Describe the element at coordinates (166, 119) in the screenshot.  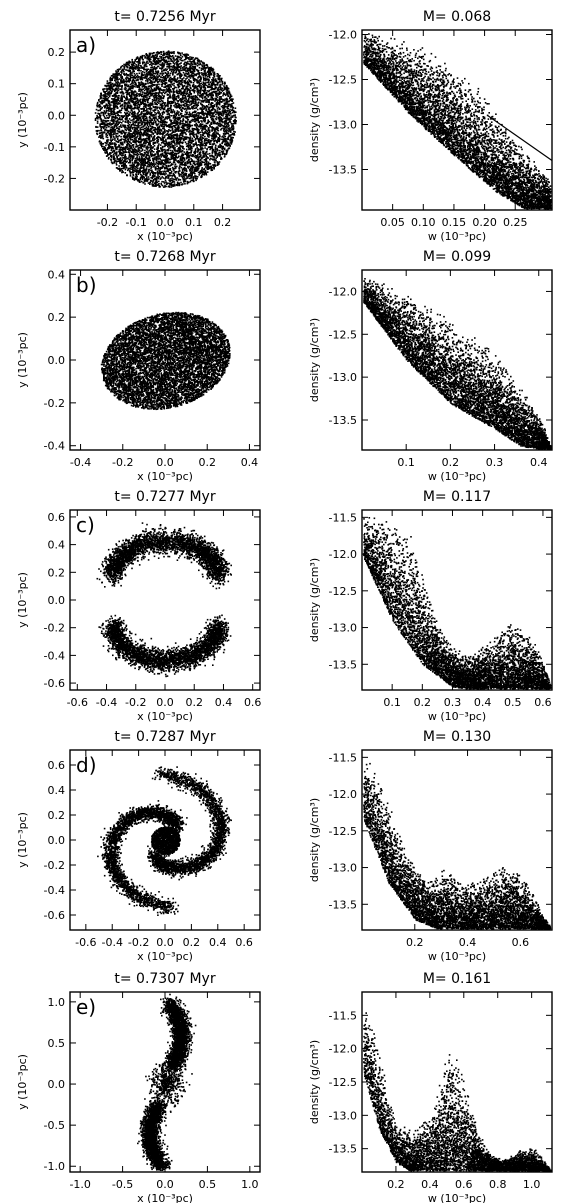
I see `data-points` at that location.